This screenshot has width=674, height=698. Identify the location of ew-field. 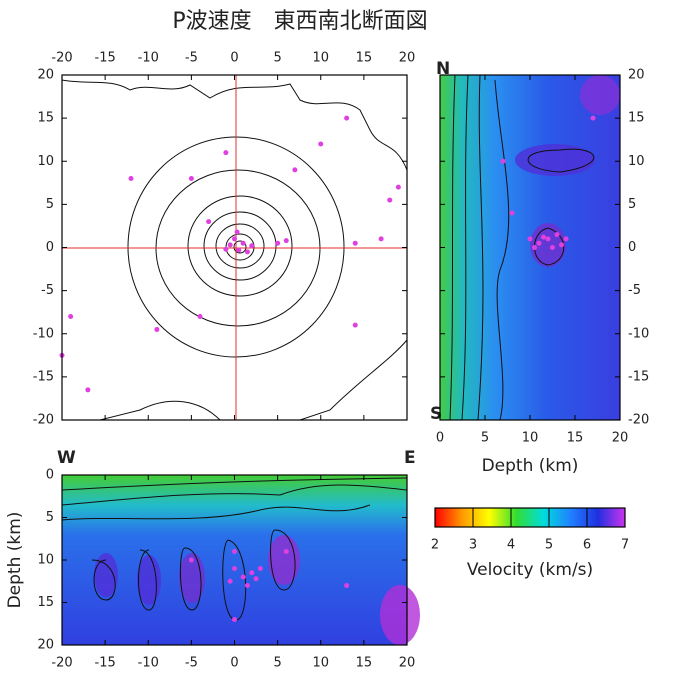
(240, 560).